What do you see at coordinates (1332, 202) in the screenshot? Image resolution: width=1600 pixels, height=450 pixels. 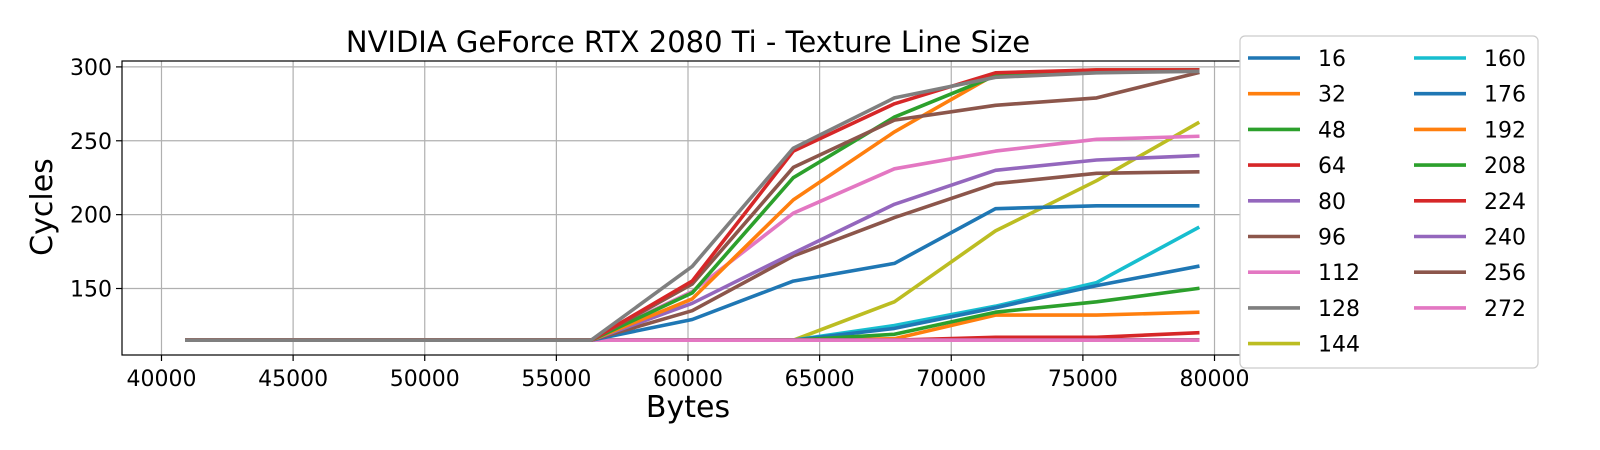 I see `legend-label: 80` at bounding box center [1332, 202].